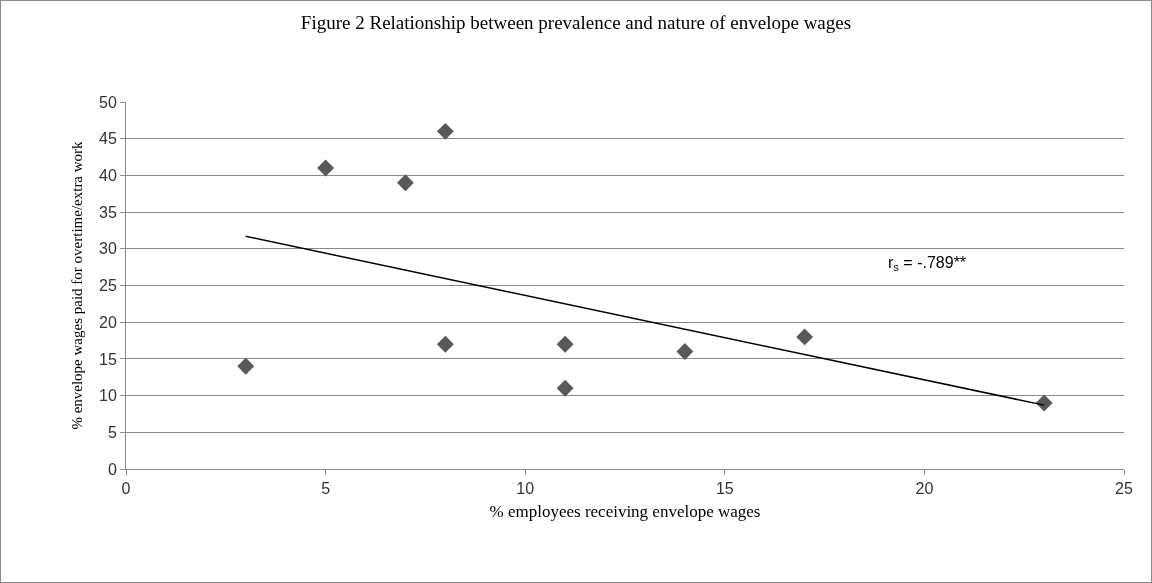  What do you see at coordinates (77, 285) in the screenshot?
I see `y-axis-title: % envelope wages paid for overtime/extra work` at bounding box center [77, 285].